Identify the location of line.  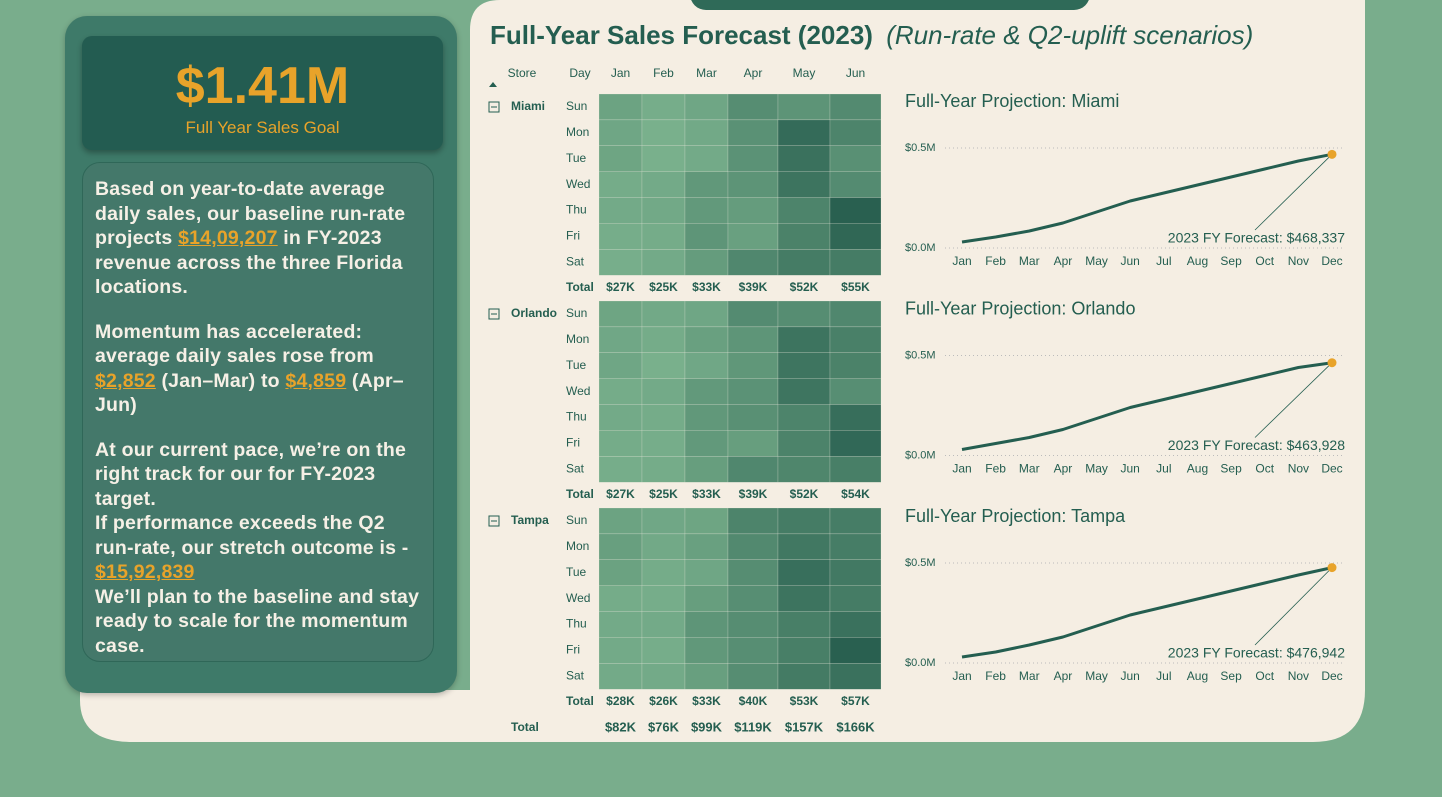
(1147, 198).